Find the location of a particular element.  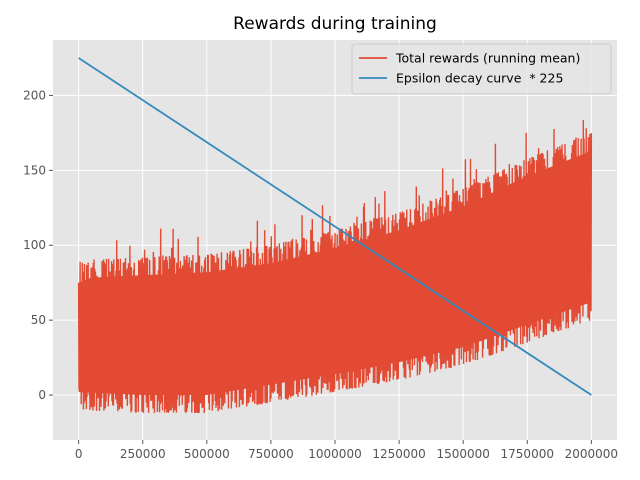

chart-title: Rewards during training is located at coordinates (335, 24).